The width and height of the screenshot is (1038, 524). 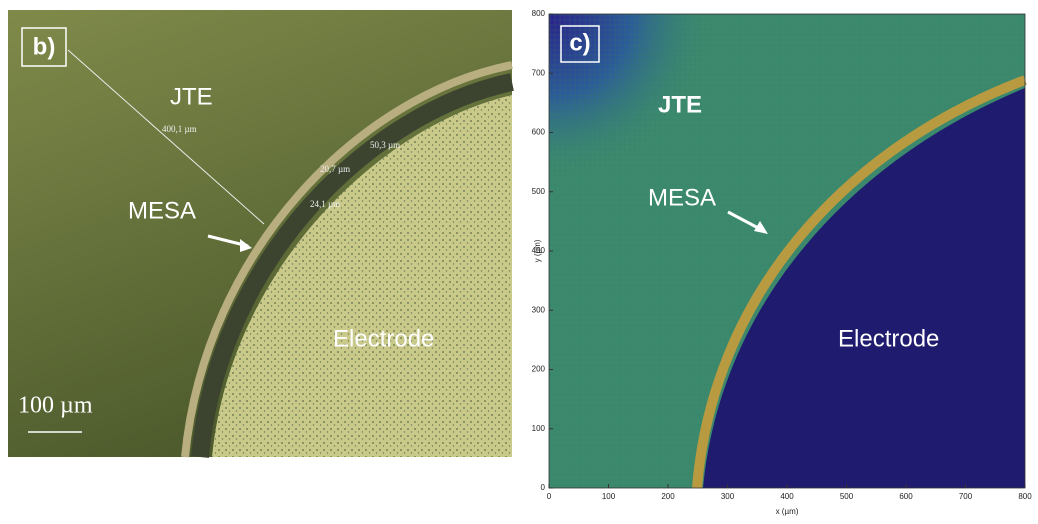 I want to click on measurement: 400,1 µm, so click(x=179, y=129).